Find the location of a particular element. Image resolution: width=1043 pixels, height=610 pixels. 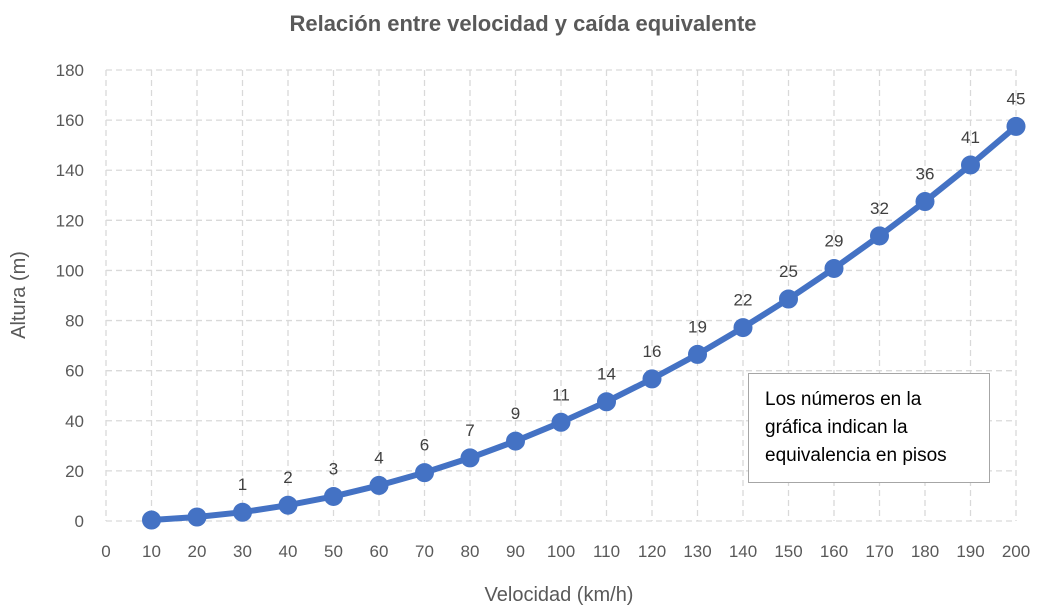

x-tick-label: 60 is located at coordinates (379, 551).